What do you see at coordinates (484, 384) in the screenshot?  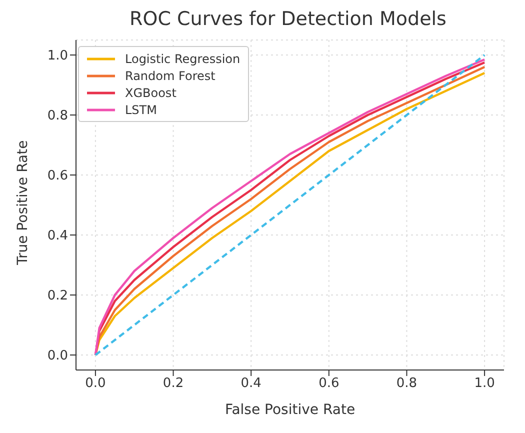 I see `x-tick-label: 1.0` at bounding box center [484, 384].